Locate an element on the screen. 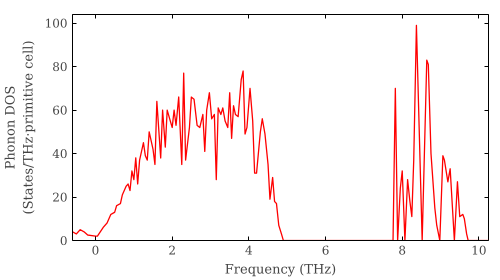 Image resolution: width=500 pixels, height=280 pixels. y-tick-label: 0 is located at coordinates (64, 241).